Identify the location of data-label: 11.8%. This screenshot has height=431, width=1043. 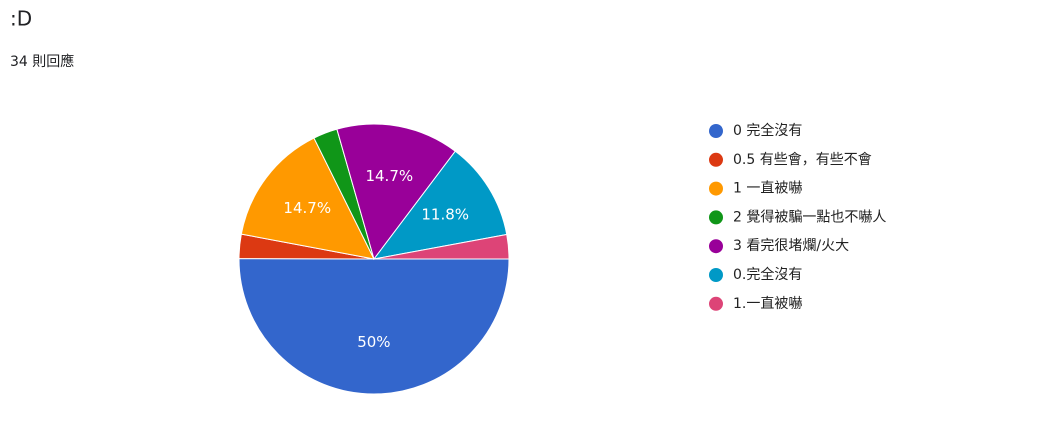
(445, 215).